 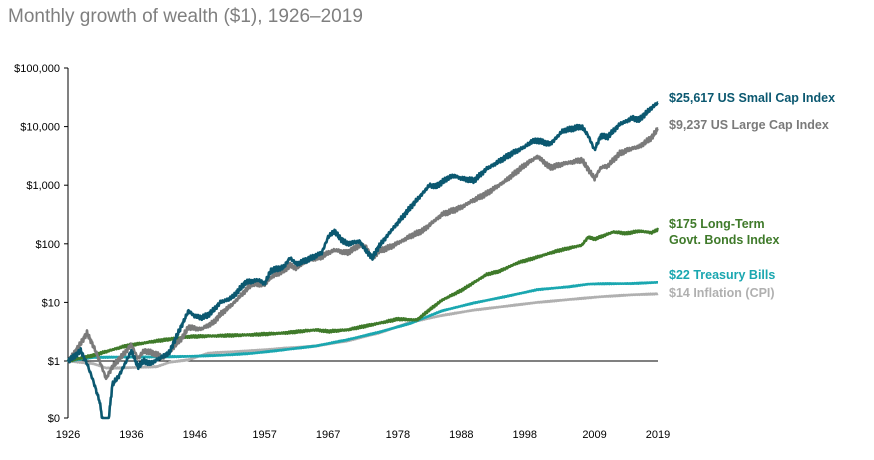 I want to click on x-tick-label: 1926, so click(x=68, y=435).